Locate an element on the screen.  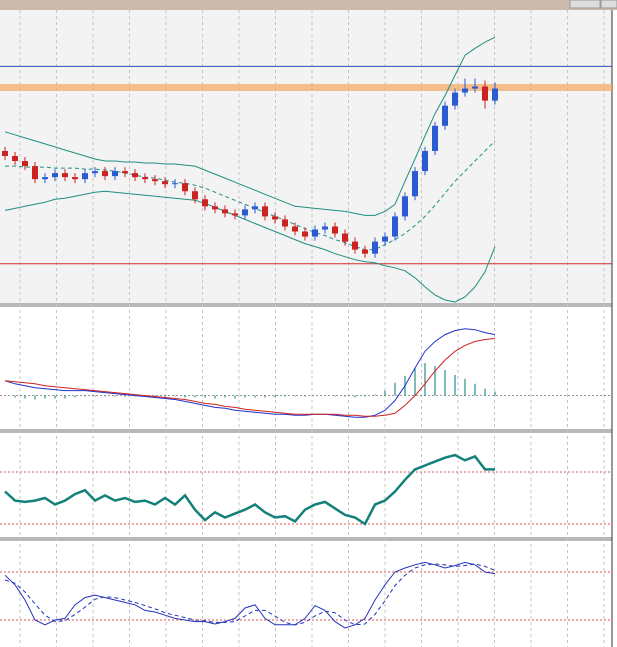
title-bar is located at coordinates (308, 5).